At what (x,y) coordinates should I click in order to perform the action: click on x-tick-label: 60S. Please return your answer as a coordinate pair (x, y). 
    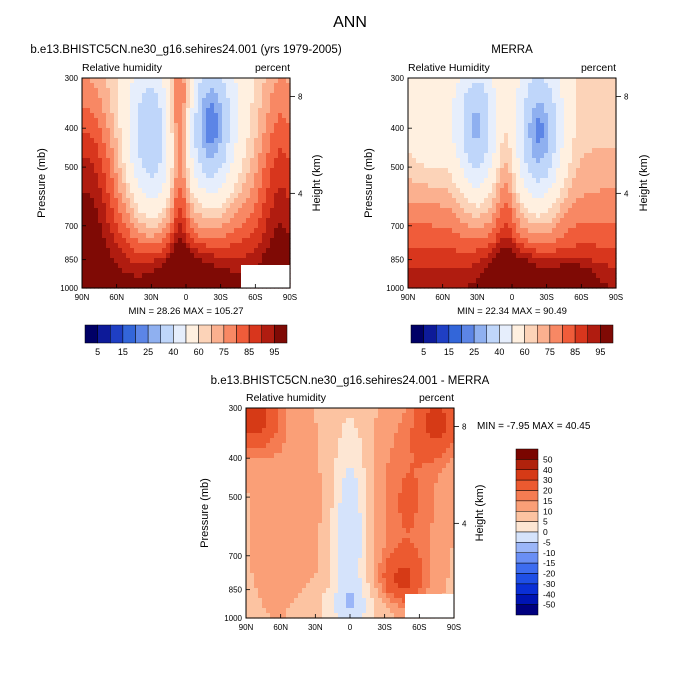
    Looking at the image, I should click on (581, 297).